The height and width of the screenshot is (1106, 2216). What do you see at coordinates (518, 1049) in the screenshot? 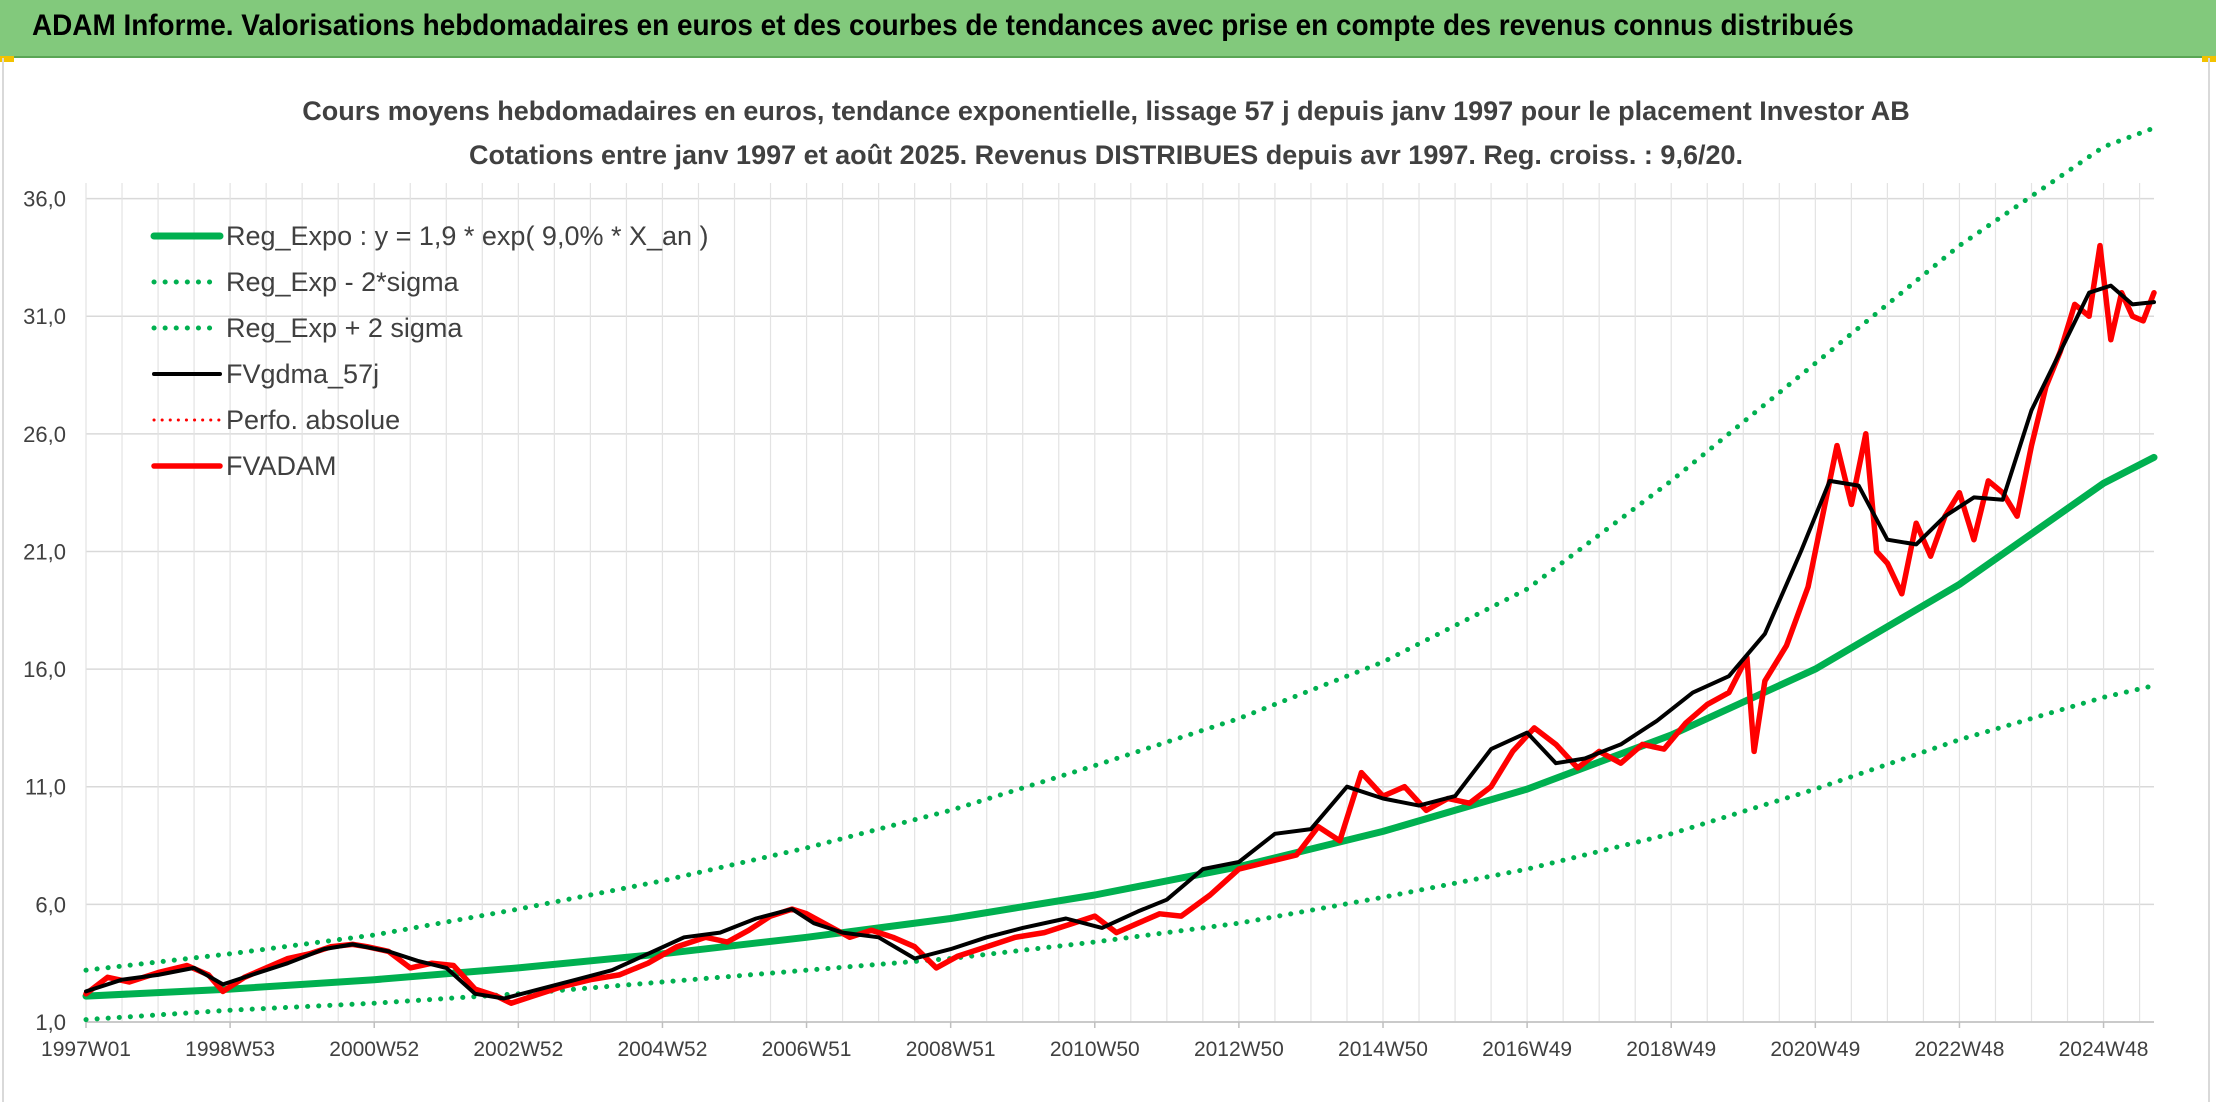
I see `x-tick-label: 2002W52` at bounding box center [518, 1049].